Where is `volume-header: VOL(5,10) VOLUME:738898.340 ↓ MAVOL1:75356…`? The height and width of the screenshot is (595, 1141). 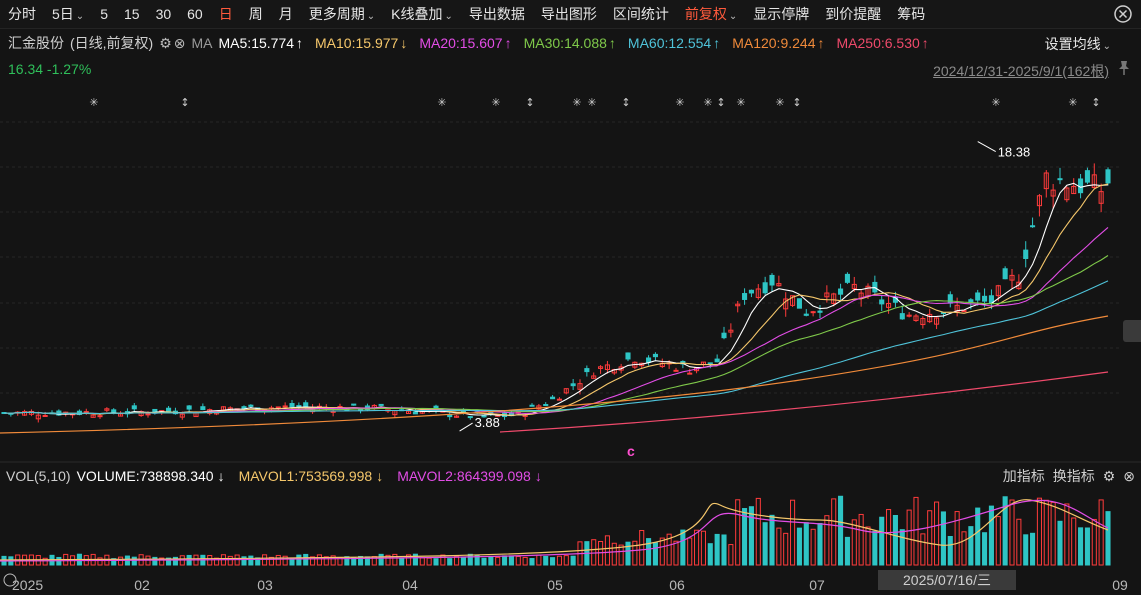 volume-header: VOL(5,10) VOLUME:738898.340 ↓ MAVOL1:75356… is located at coordinates (278, 476).